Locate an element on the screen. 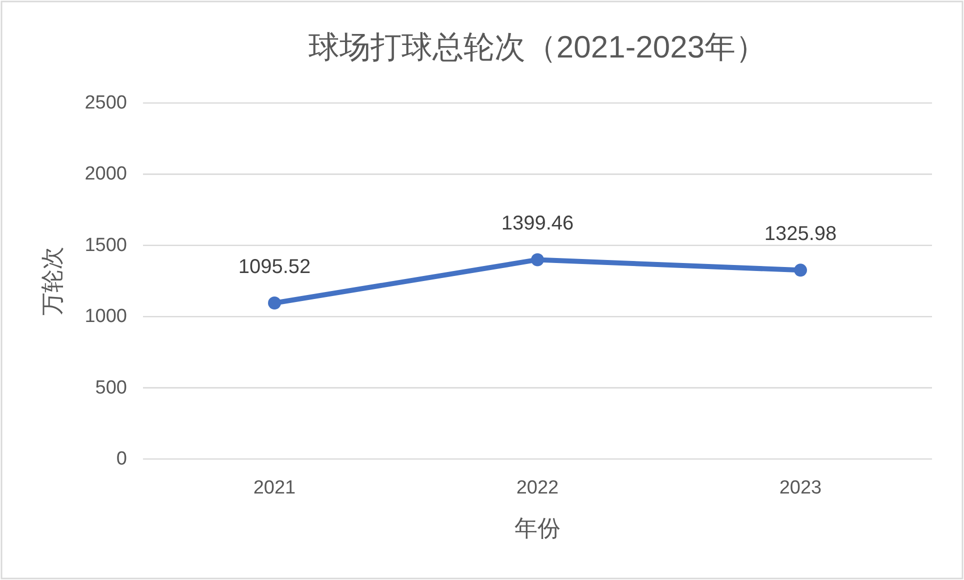 Image resolution: width=964 pixels, height=580 pixels. data-label: 1325.98 is located at coordinates (800, 234).